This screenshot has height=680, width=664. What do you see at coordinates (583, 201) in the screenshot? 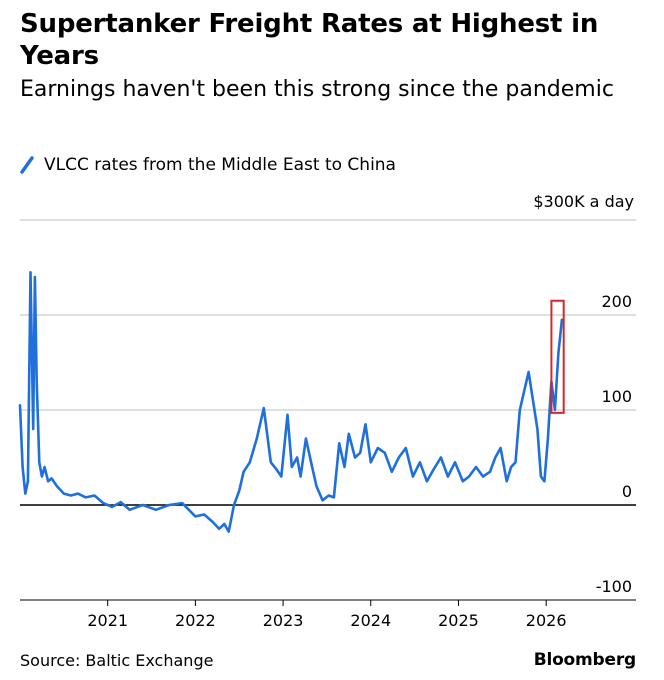
I see `y-axis-unit-label: $300K a day` at bounding box center [583, 201].